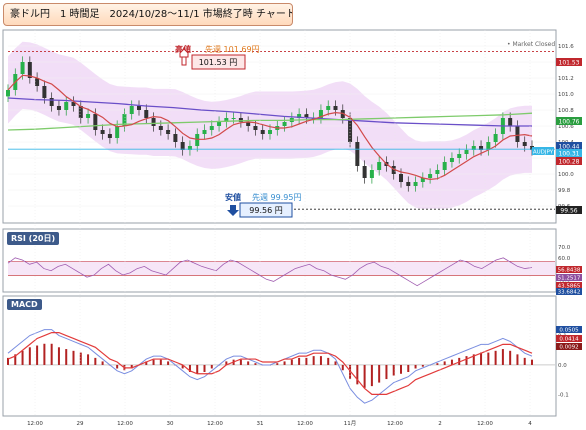 Image resolution: width=586 pixels, height=430 pixels. Describe the element at coordinates (543, 153) in the screenshot. I see `ticker-tag-text: AUDJPY` at that location.